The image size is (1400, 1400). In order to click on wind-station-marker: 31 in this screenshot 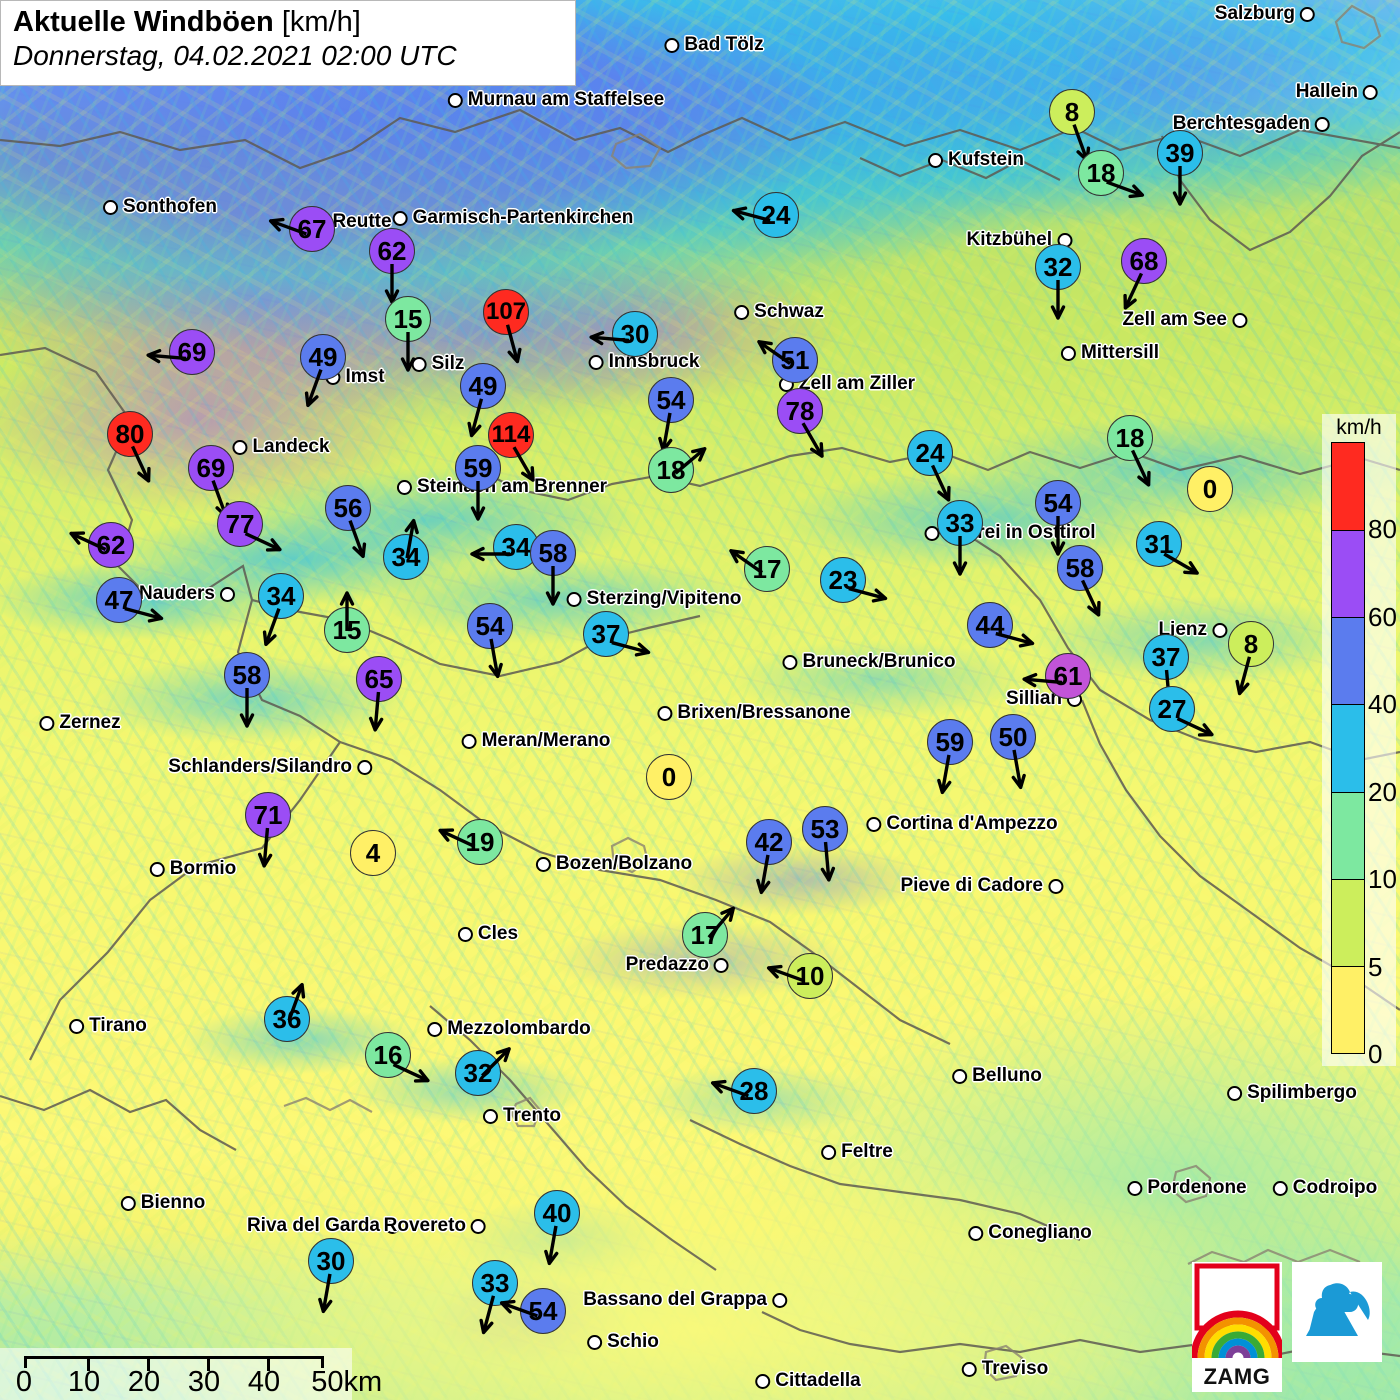, I will do `click(1167, 548)`.